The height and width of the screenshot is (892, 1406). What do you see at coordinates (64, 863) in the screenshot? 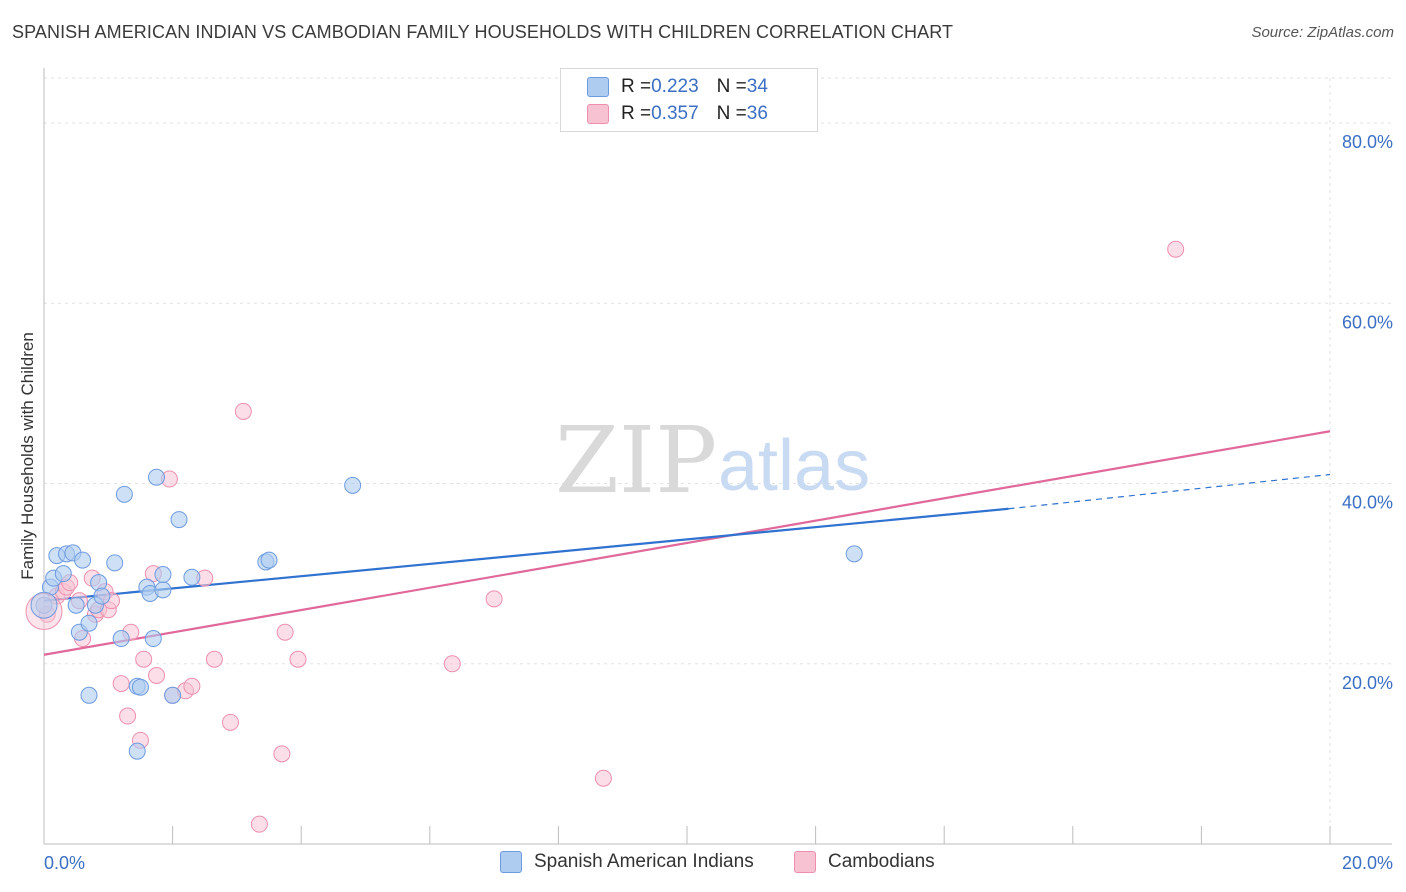
I see `x-tick-label: 0.0%` at bounding box center [64, 863].